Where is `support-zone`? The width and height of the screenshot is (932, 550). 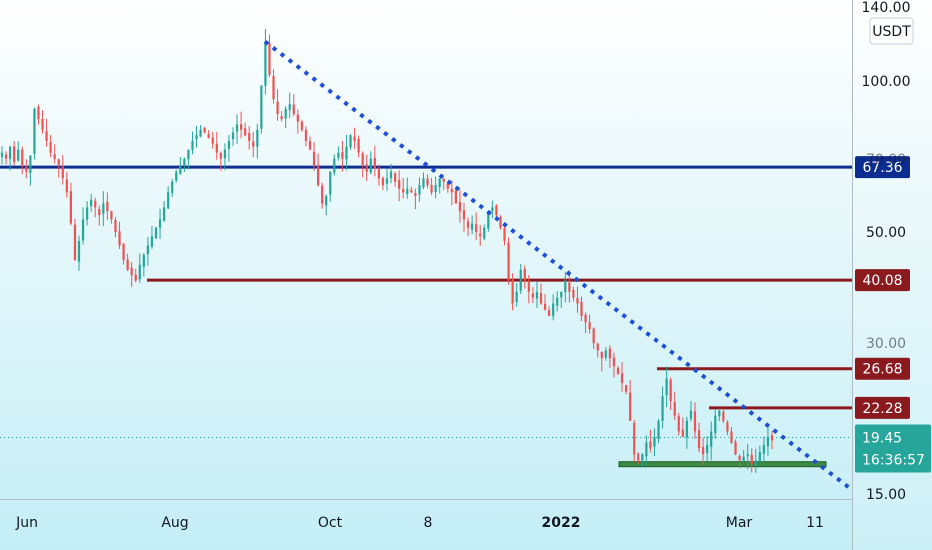 support-zone is located at coordinates (722, 464).